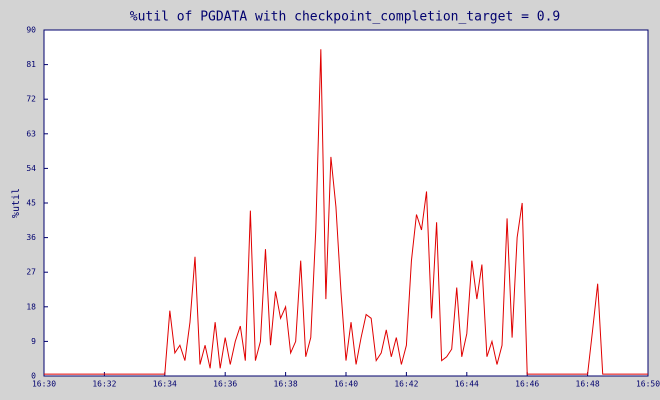  I want to click on x-tick-label: 16:50, so click(648, 384).